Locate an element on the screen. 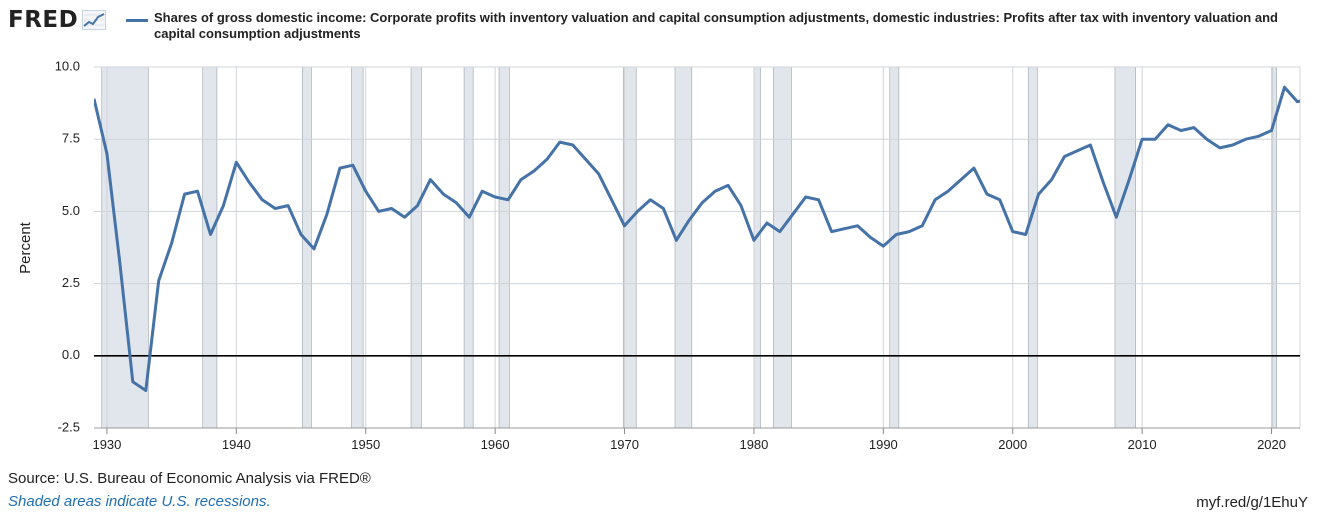 Image resolution: width=1320 pixels, height=513 pixels. x-tick-label-1: 1940 is located at coordinates (236, 444).